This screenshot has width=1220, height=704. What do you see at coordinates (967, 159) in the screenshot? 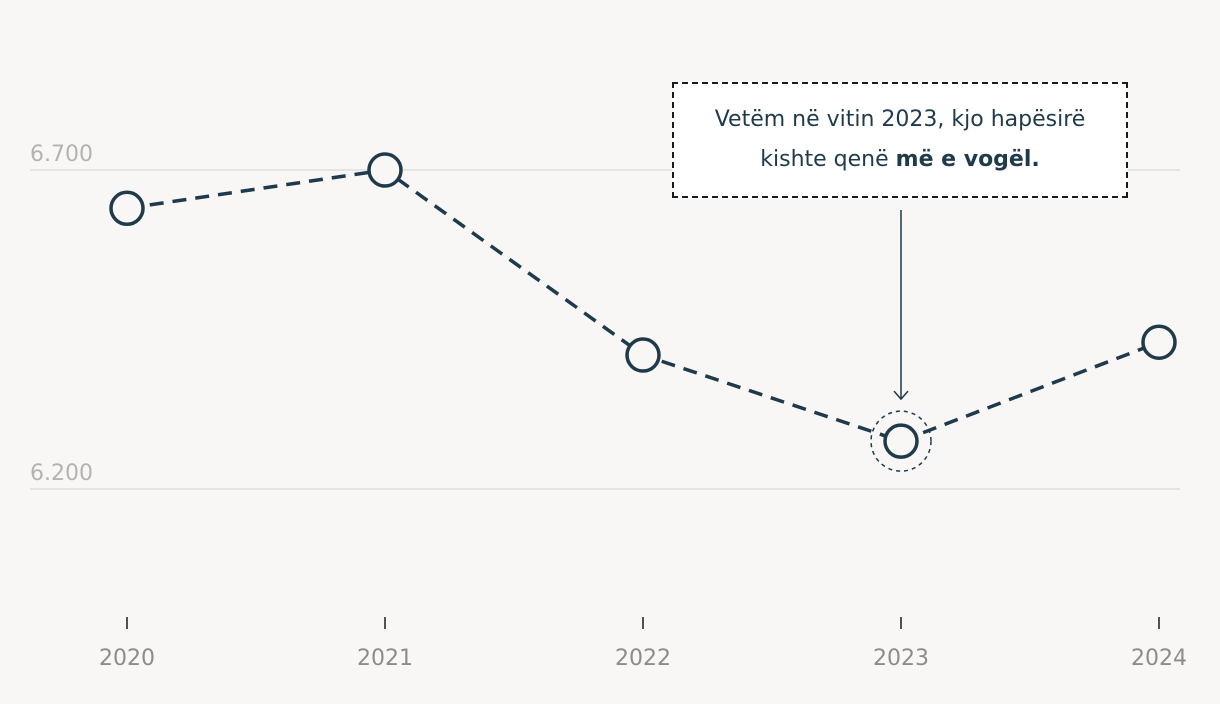
I see `annotation-text-bold: më e vogël.` at bounding box center [967, 159].